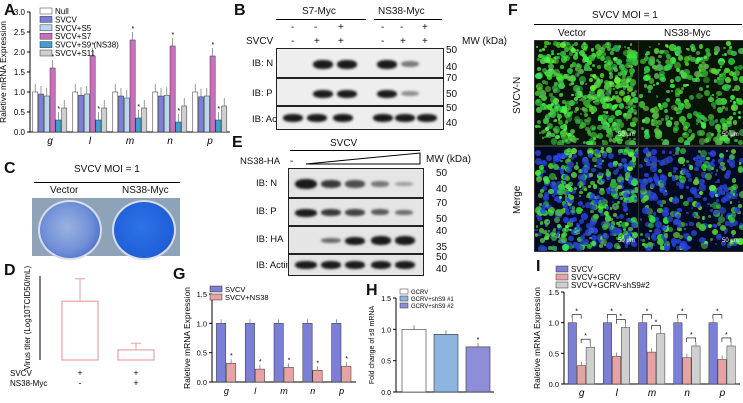 The image size is (743, 403). I want to click on b-mw-n-2: 40, so click(452, 67).